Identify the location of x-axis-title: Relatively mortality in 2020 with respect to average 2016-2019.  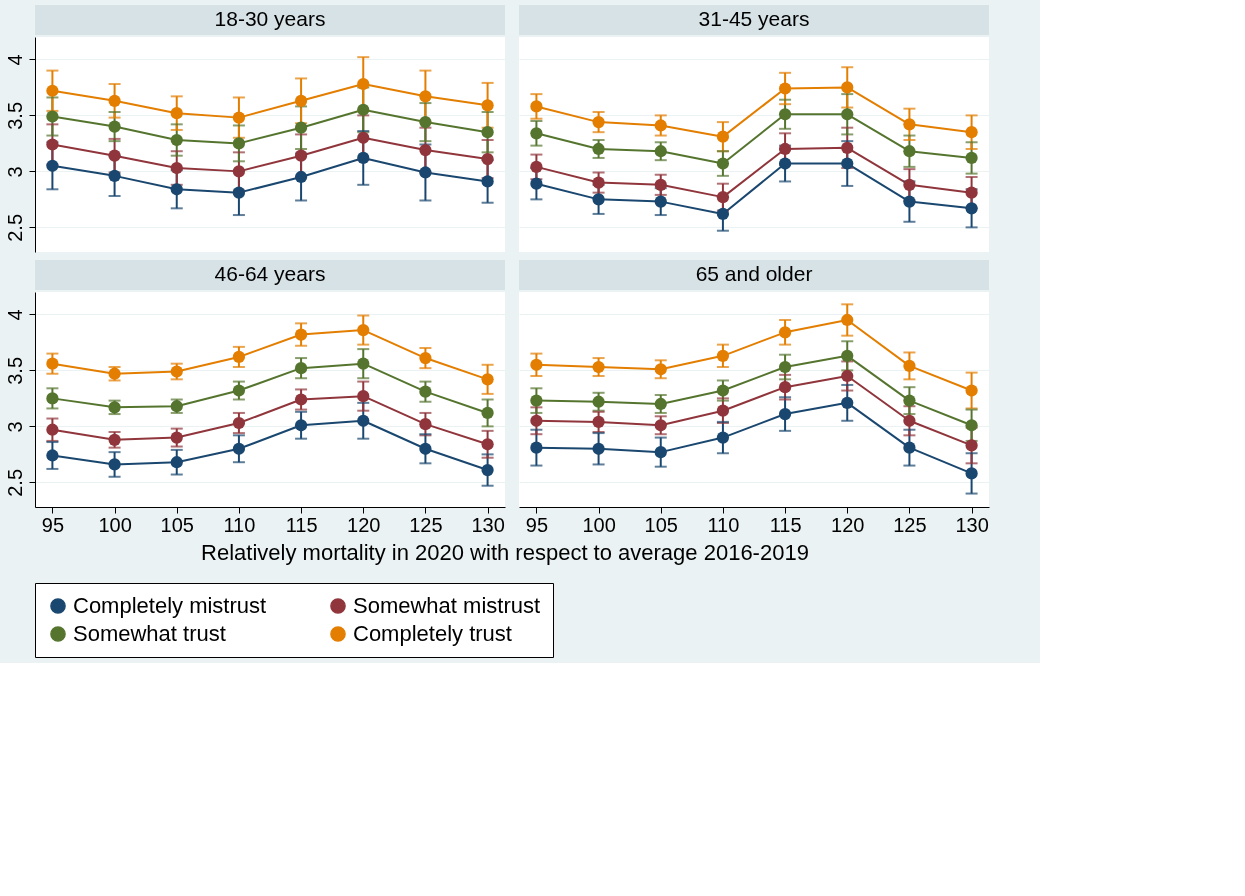
(505, 552).